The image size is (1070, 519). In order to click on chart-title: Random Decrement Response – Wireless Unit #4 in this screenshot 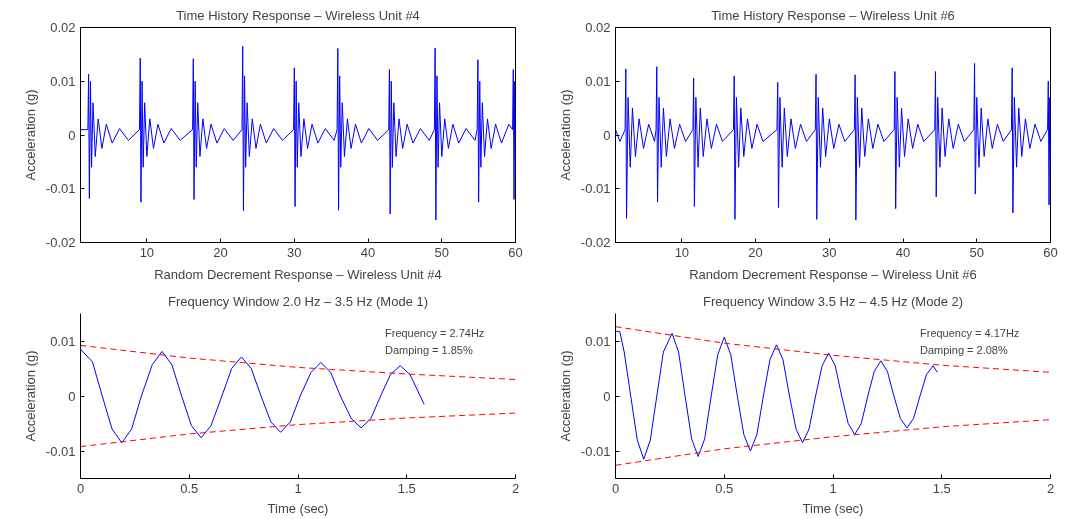, I will do `click(298, 274)`.